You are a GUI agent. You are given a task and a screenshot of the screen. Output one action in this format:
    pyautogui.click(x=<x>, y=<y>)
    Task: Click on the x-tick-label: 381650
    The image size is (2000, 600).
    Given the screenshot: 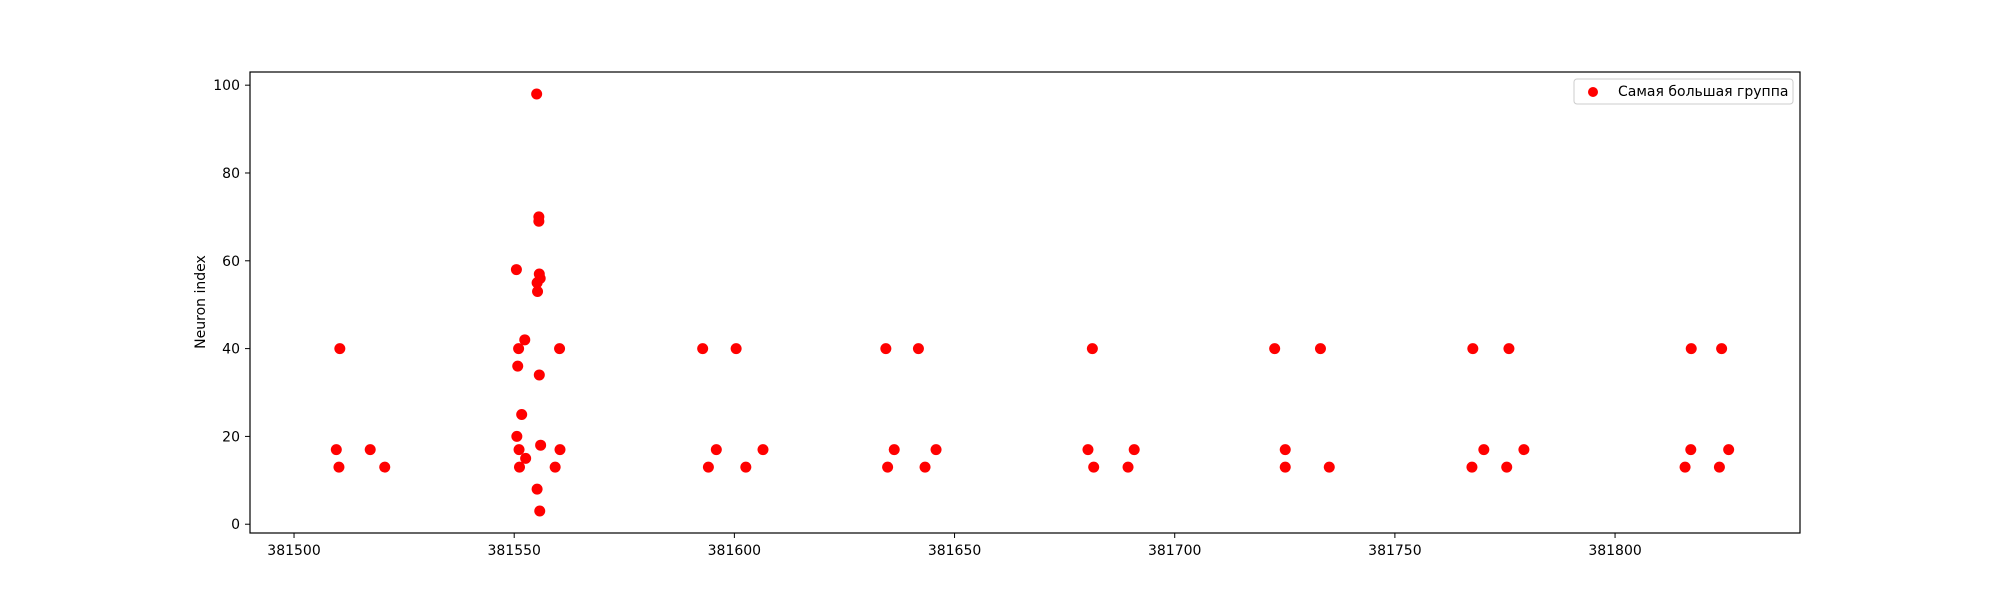 What is the action you would take?
    pyautogui.click(x=954, y=551)
    